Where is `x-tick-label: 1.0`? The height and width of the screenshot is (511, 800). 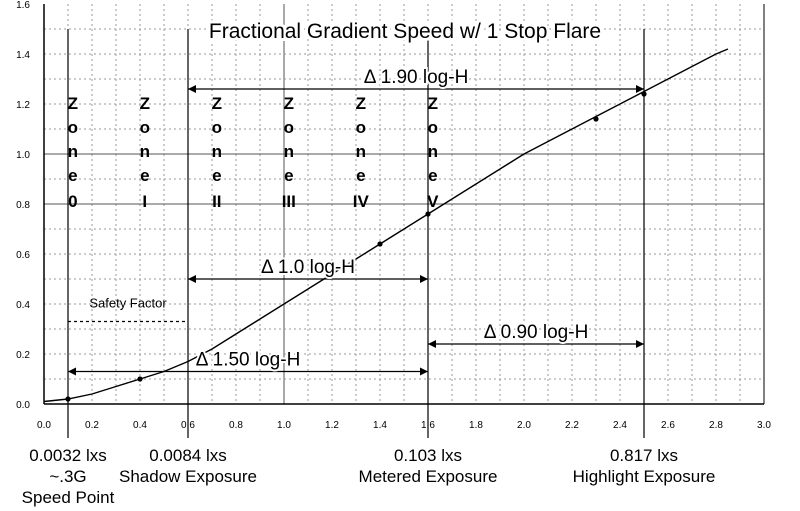 x-tick-label: 1.0 is located at coordinates (284, 425).